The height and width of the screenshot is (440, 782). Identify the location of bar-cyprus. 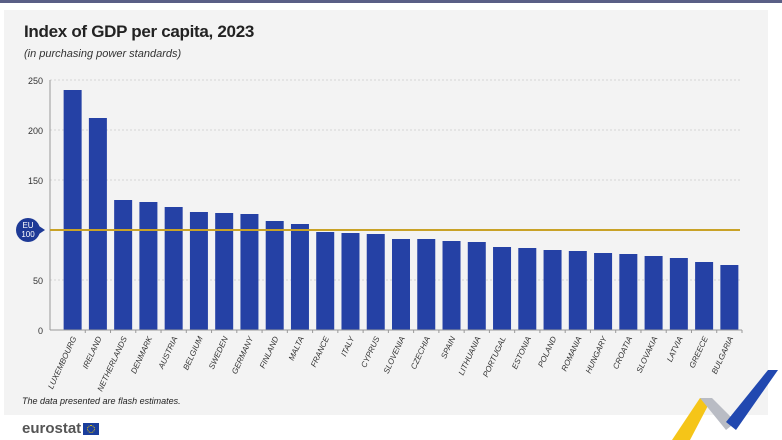
(375, 282).